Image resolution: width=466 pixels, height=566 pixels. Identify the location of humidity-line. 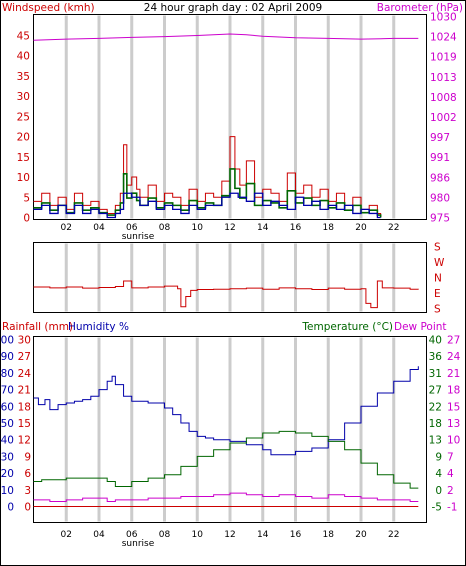
(226, 411).